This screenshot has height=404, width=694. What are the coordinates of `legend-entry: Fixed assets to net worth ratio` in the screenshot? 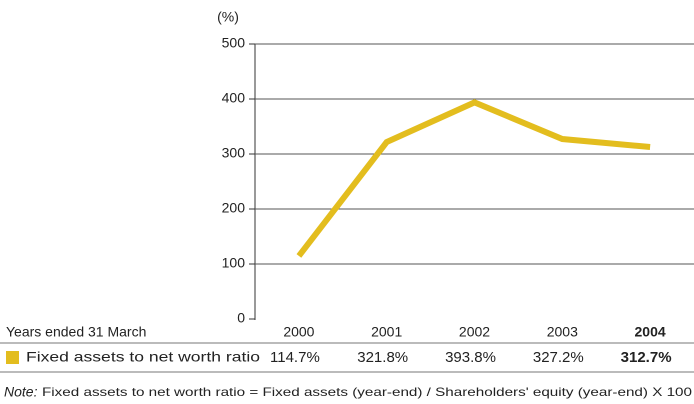 It's located at (143, 357).